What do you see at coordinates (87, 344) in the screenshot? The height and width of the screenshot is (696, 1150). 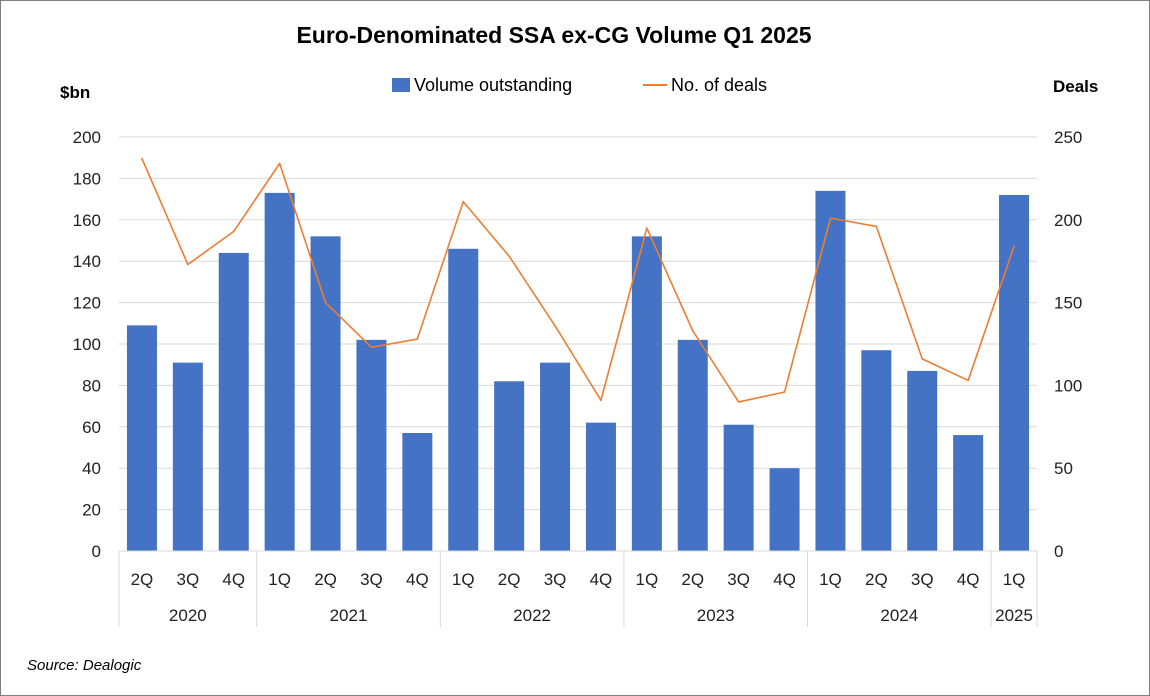 I see `left-tick-label: 100` at bounding box center [87, 344].